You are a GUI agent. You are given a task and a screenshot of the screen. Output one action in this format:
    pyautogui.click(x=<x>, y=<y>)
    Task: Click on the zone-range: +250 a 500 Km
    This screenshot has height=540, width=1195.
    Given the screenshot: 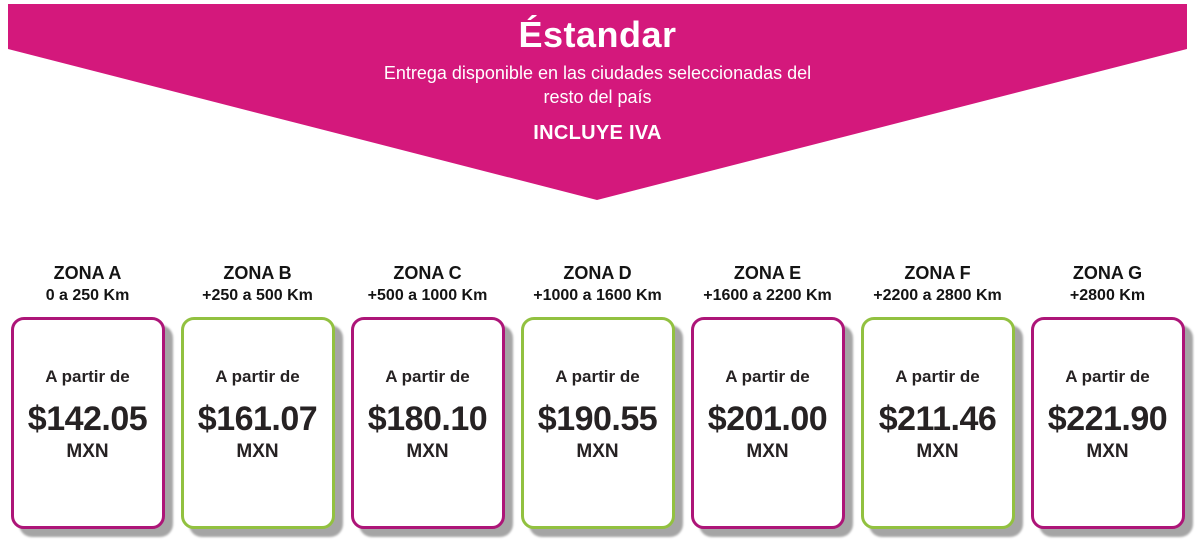 What is the action you would take?
    pyautogui.click(x=257, y=295)
    